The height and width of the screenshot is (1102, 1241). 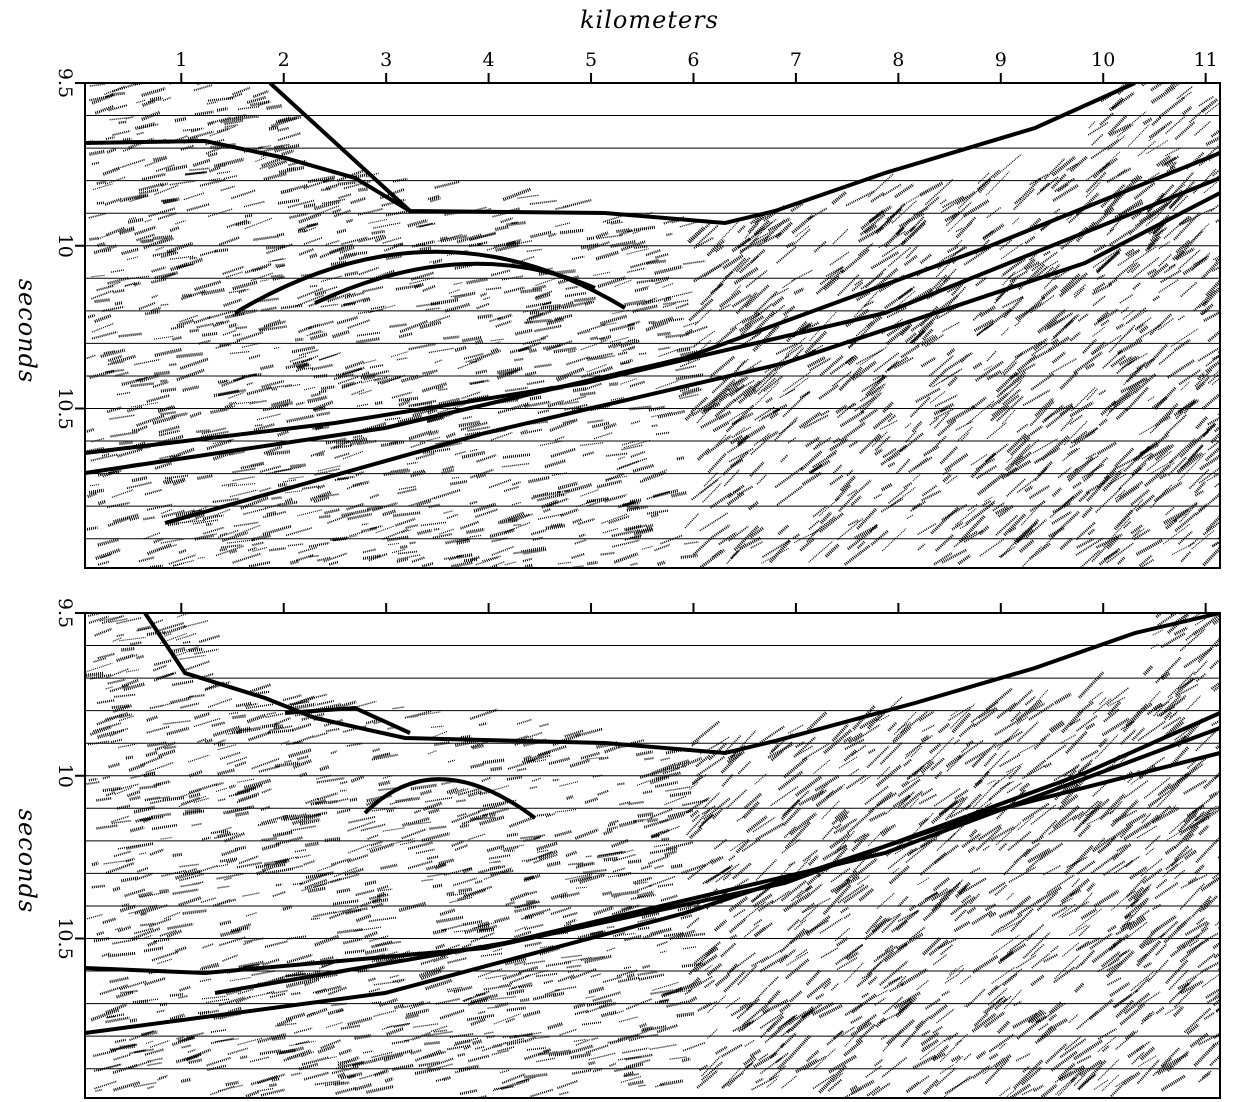 What do you see at coordinates (649, 20) in the screenshot?
I see `x-axis-label: kilometers` at bounding box center [649, 20].